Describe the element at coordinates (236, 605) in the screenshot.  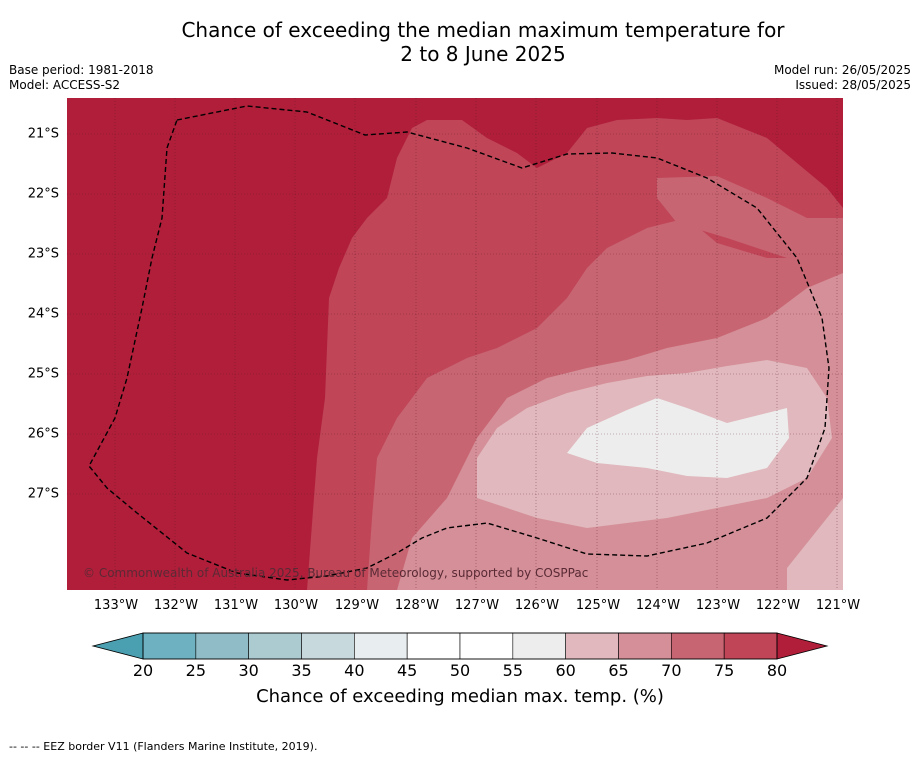
I see `lon-label-131w: 131°W` at that location.